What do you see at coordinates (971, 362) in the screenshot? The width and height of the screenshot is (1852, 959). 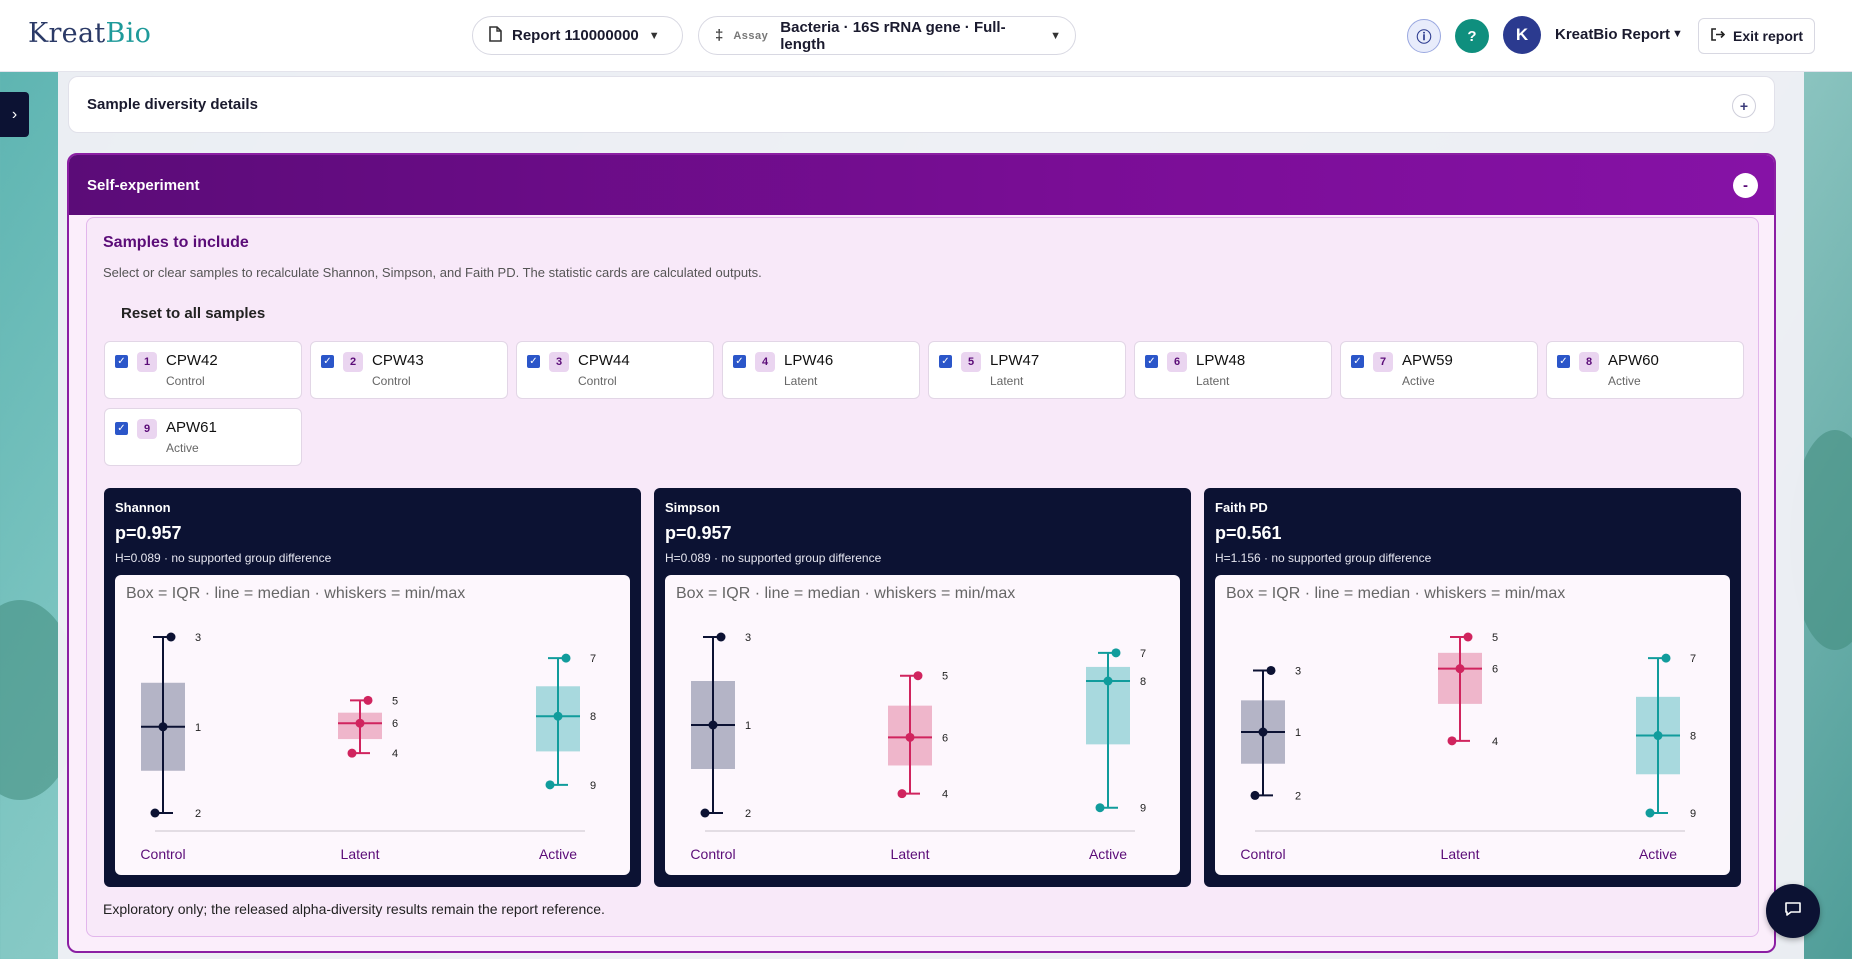 I see `sample-number: 5` at bounding box center [971, 362].